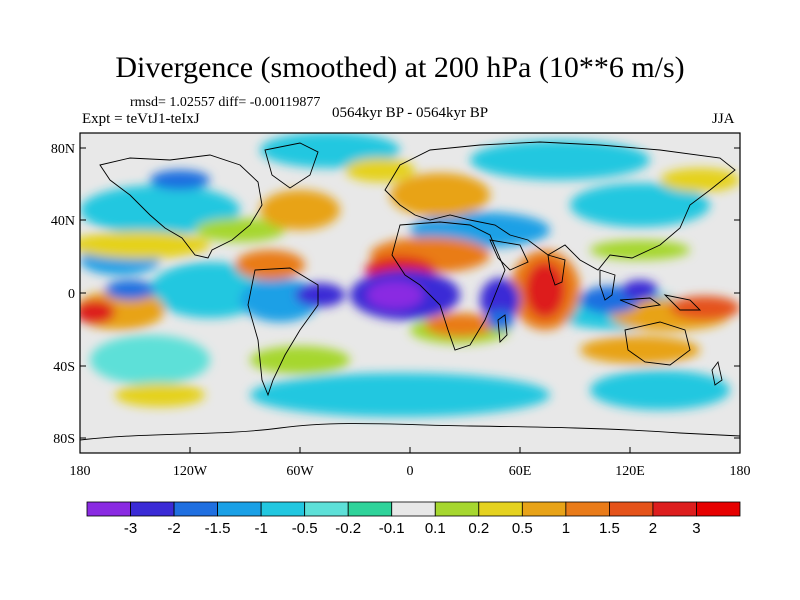 The image size is (800, 600). What do you see at coordinates (260, 528) in the screenshot?
I see `colorbar-label: -1` at bounding box center [260, 528].